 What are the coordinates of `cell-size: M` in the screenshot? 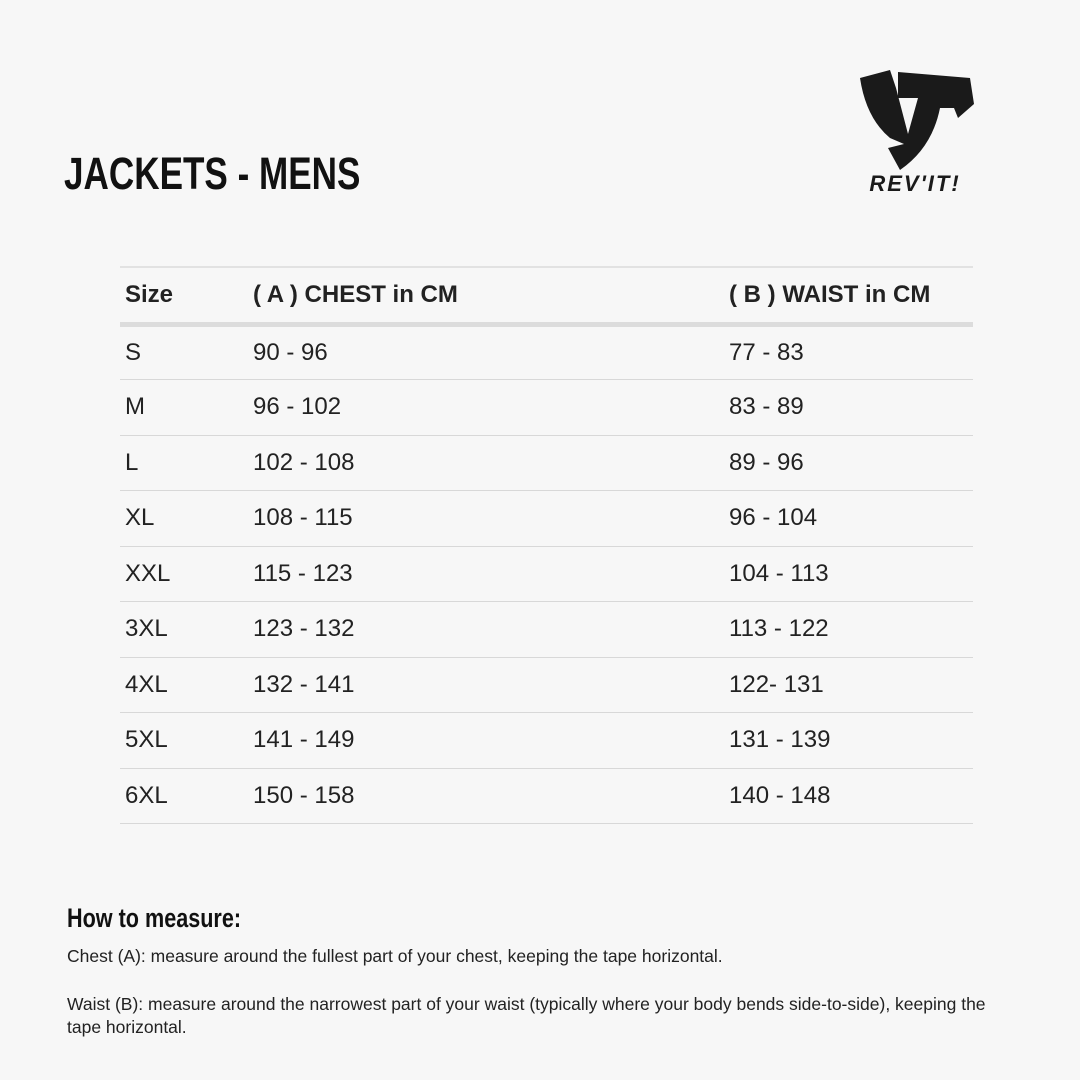 It's located at (135, 407).